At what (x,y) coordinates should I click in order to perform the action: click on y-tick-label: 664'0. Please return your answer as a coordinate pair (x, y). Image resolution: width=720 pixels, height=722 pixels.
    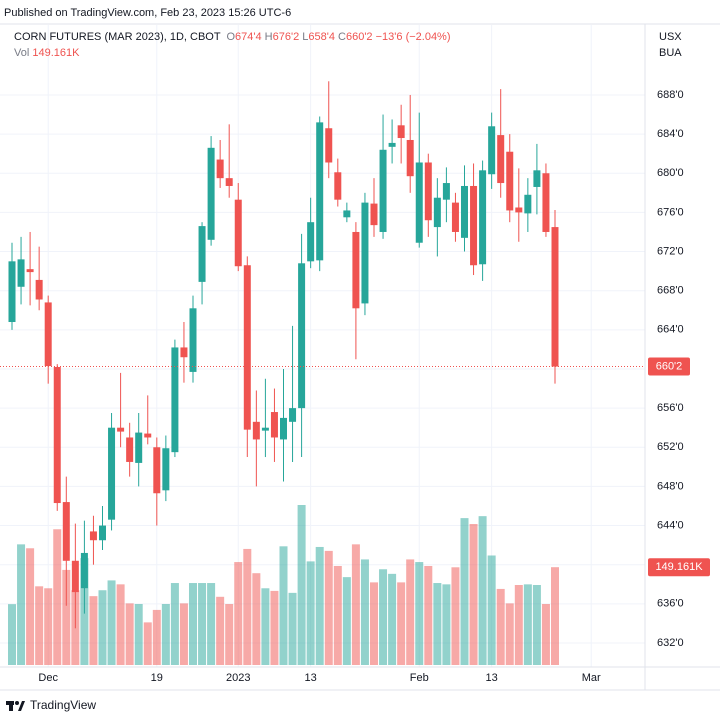
    Looking at the image, I should click on (670, 330).